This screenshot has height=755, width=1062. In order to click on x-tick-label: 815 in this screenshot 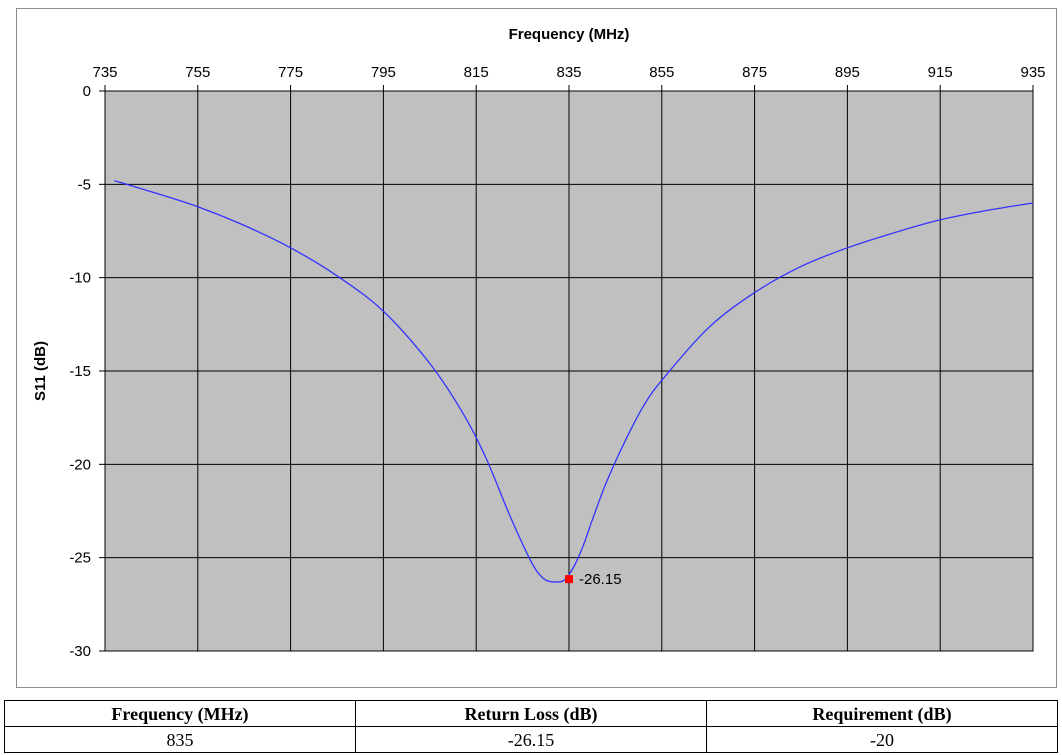, I will do `click(476, 72)`.